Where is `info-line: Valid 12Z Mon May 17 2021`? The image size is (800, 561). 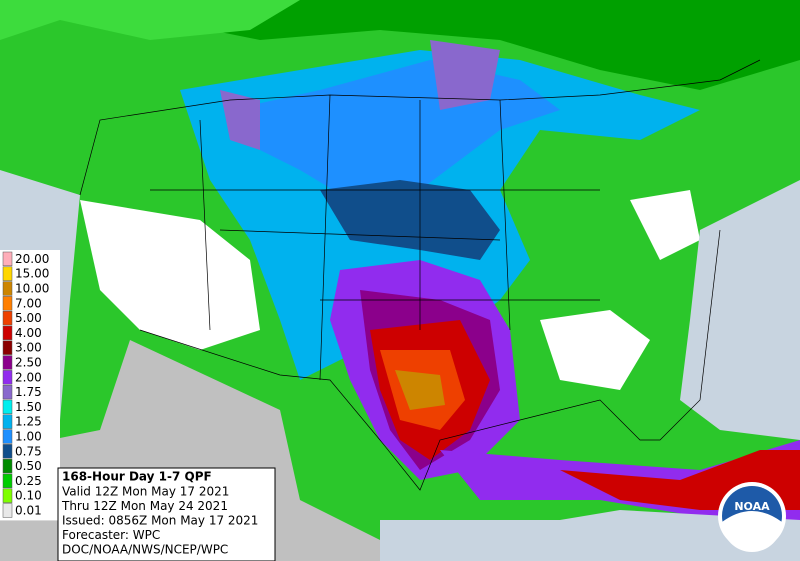
info-line: Valid 12Z Mon May 17 2021 is located at coordinates (145, 492).